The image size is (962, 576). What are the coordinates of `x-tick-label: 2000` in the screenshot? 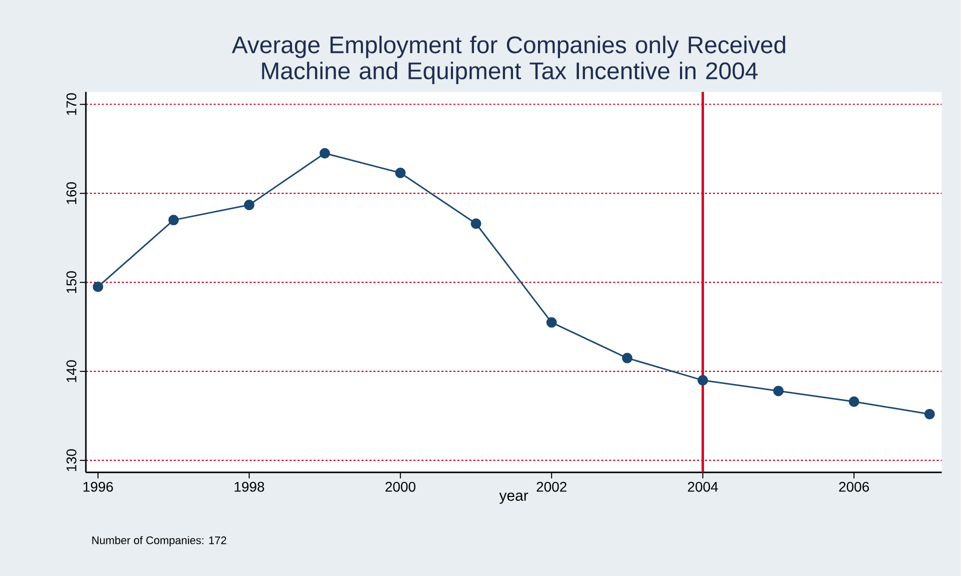 It's located at (401, 487).